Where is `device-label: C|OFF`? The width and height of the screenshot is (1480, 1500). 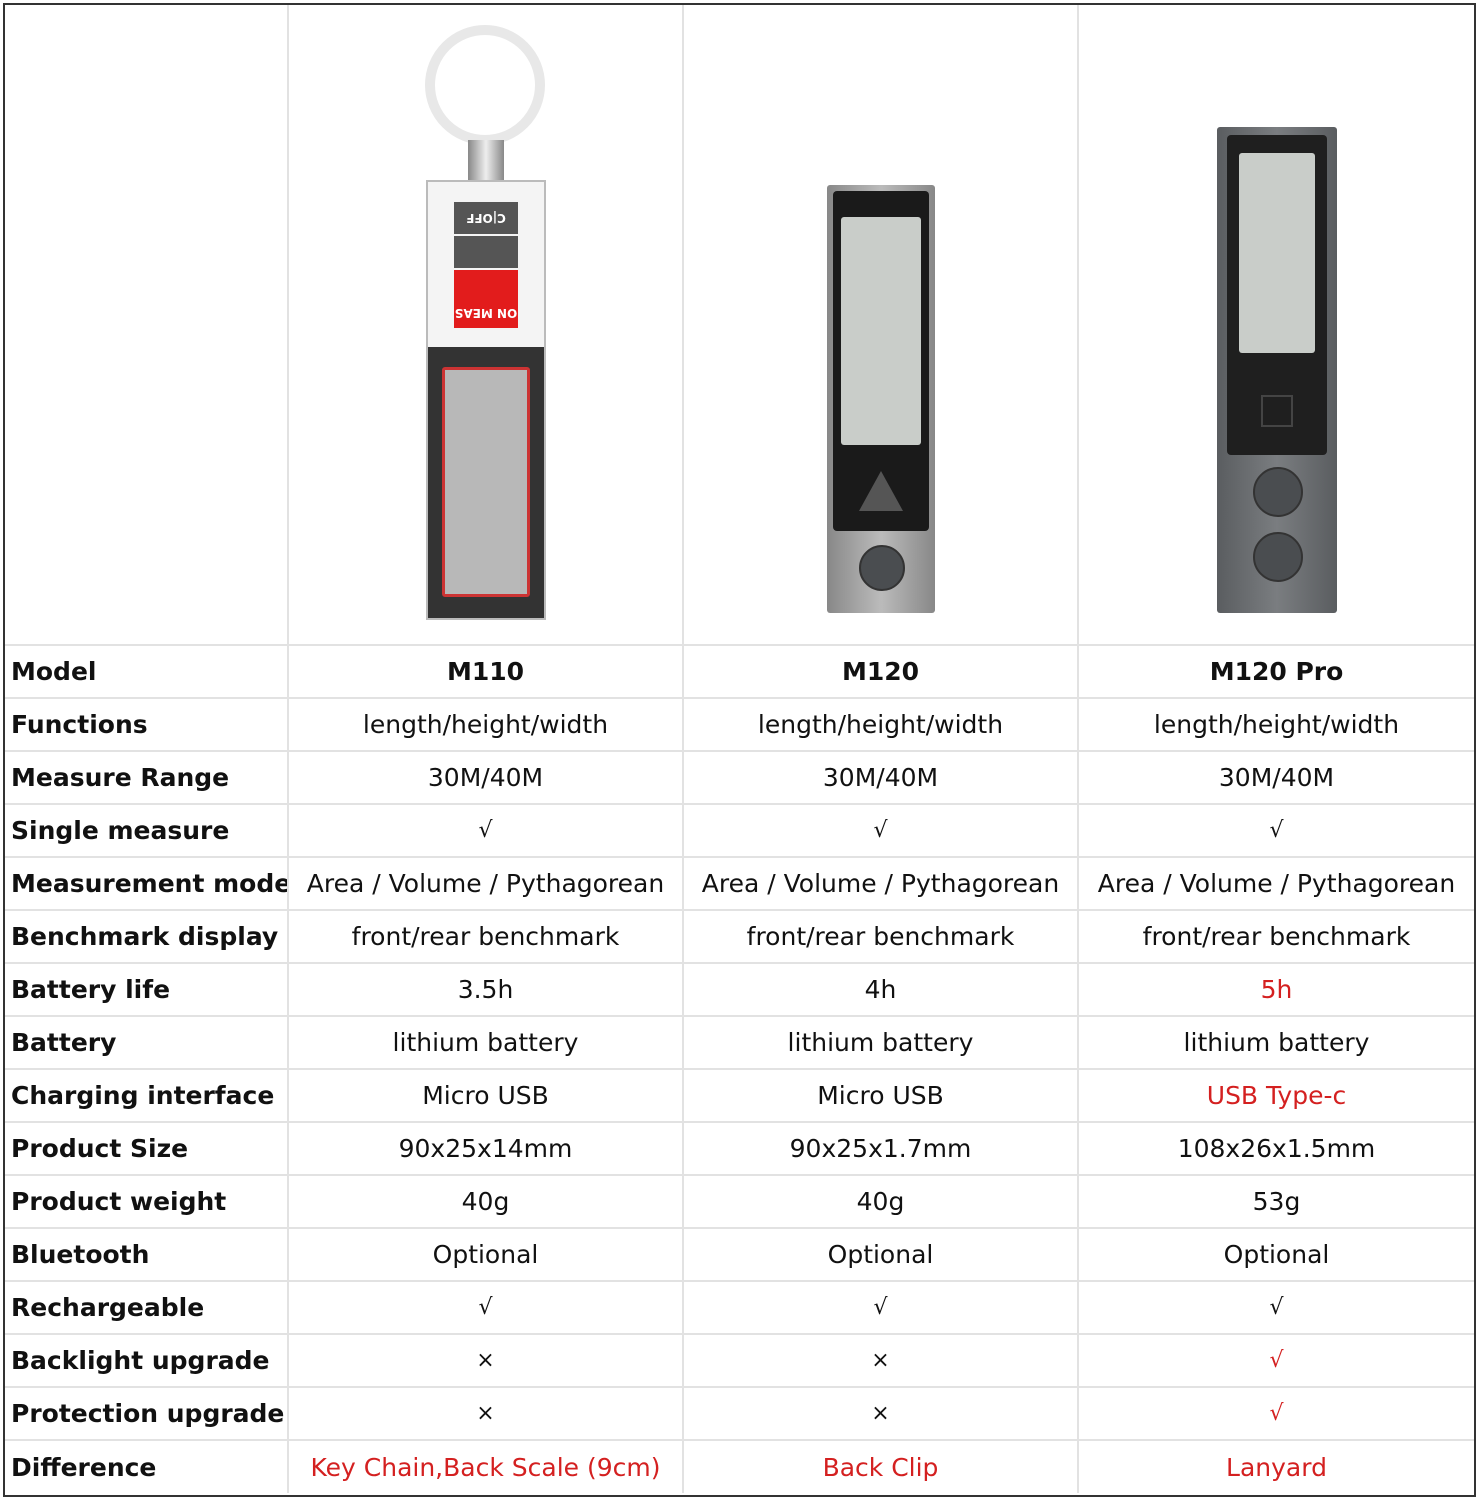 device-label: C|OFF is located at coordinates (485, 218).